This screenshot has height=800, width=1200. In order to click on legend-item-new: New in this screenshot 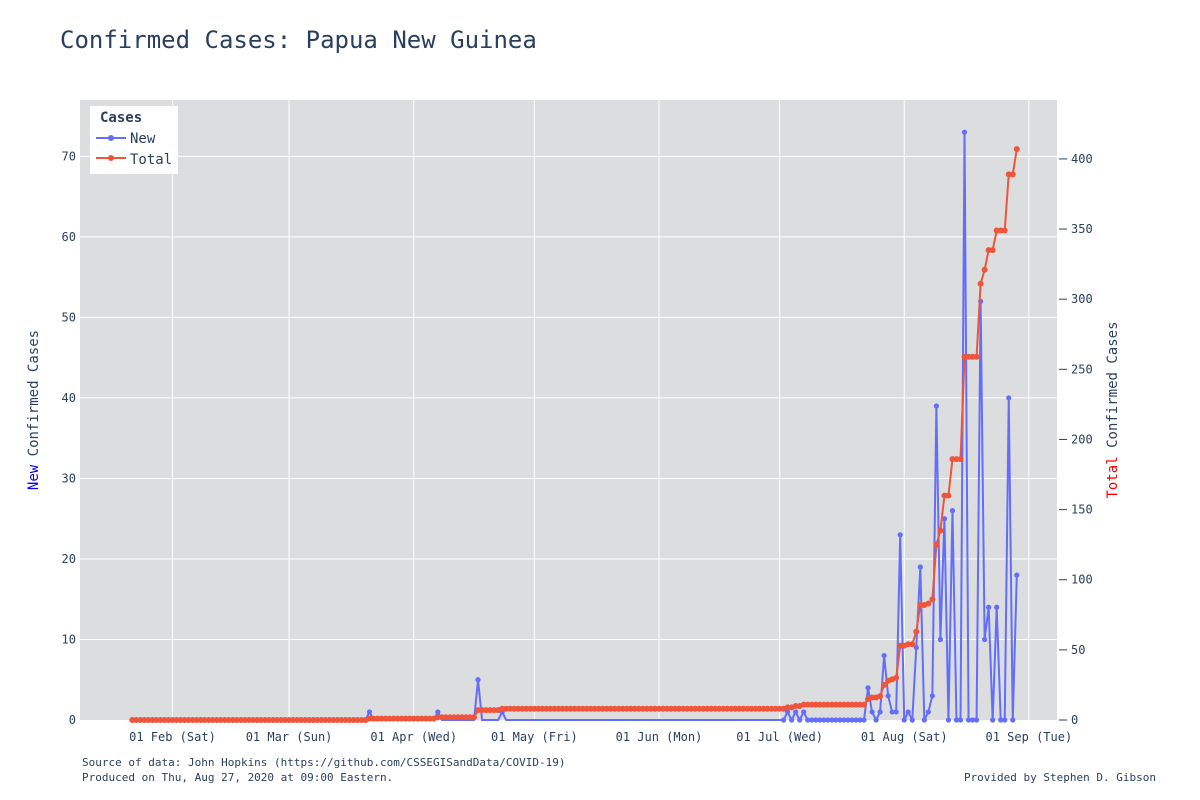, I will do `click(126, 139)`.